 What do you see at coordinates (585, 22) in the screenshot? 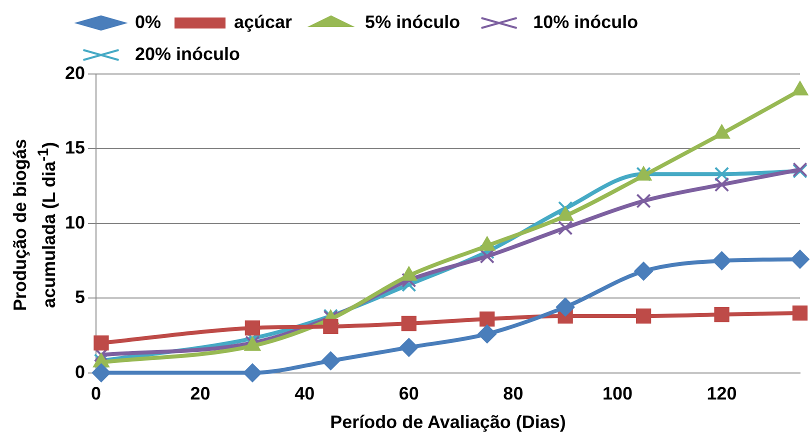
I see `legend-label: 10% inóculo` at bounding box center [585, 22].